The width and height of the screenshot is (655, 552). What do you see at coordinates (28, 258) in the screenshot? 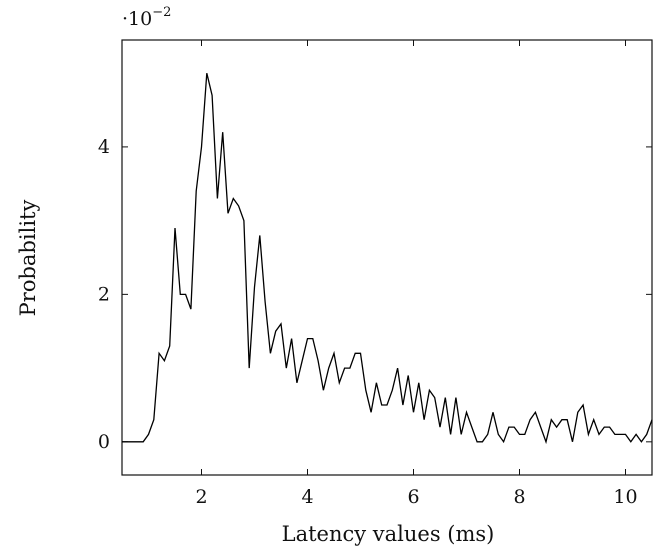
I see `y-axis-label: Probability` at bounding box center [28, 258].